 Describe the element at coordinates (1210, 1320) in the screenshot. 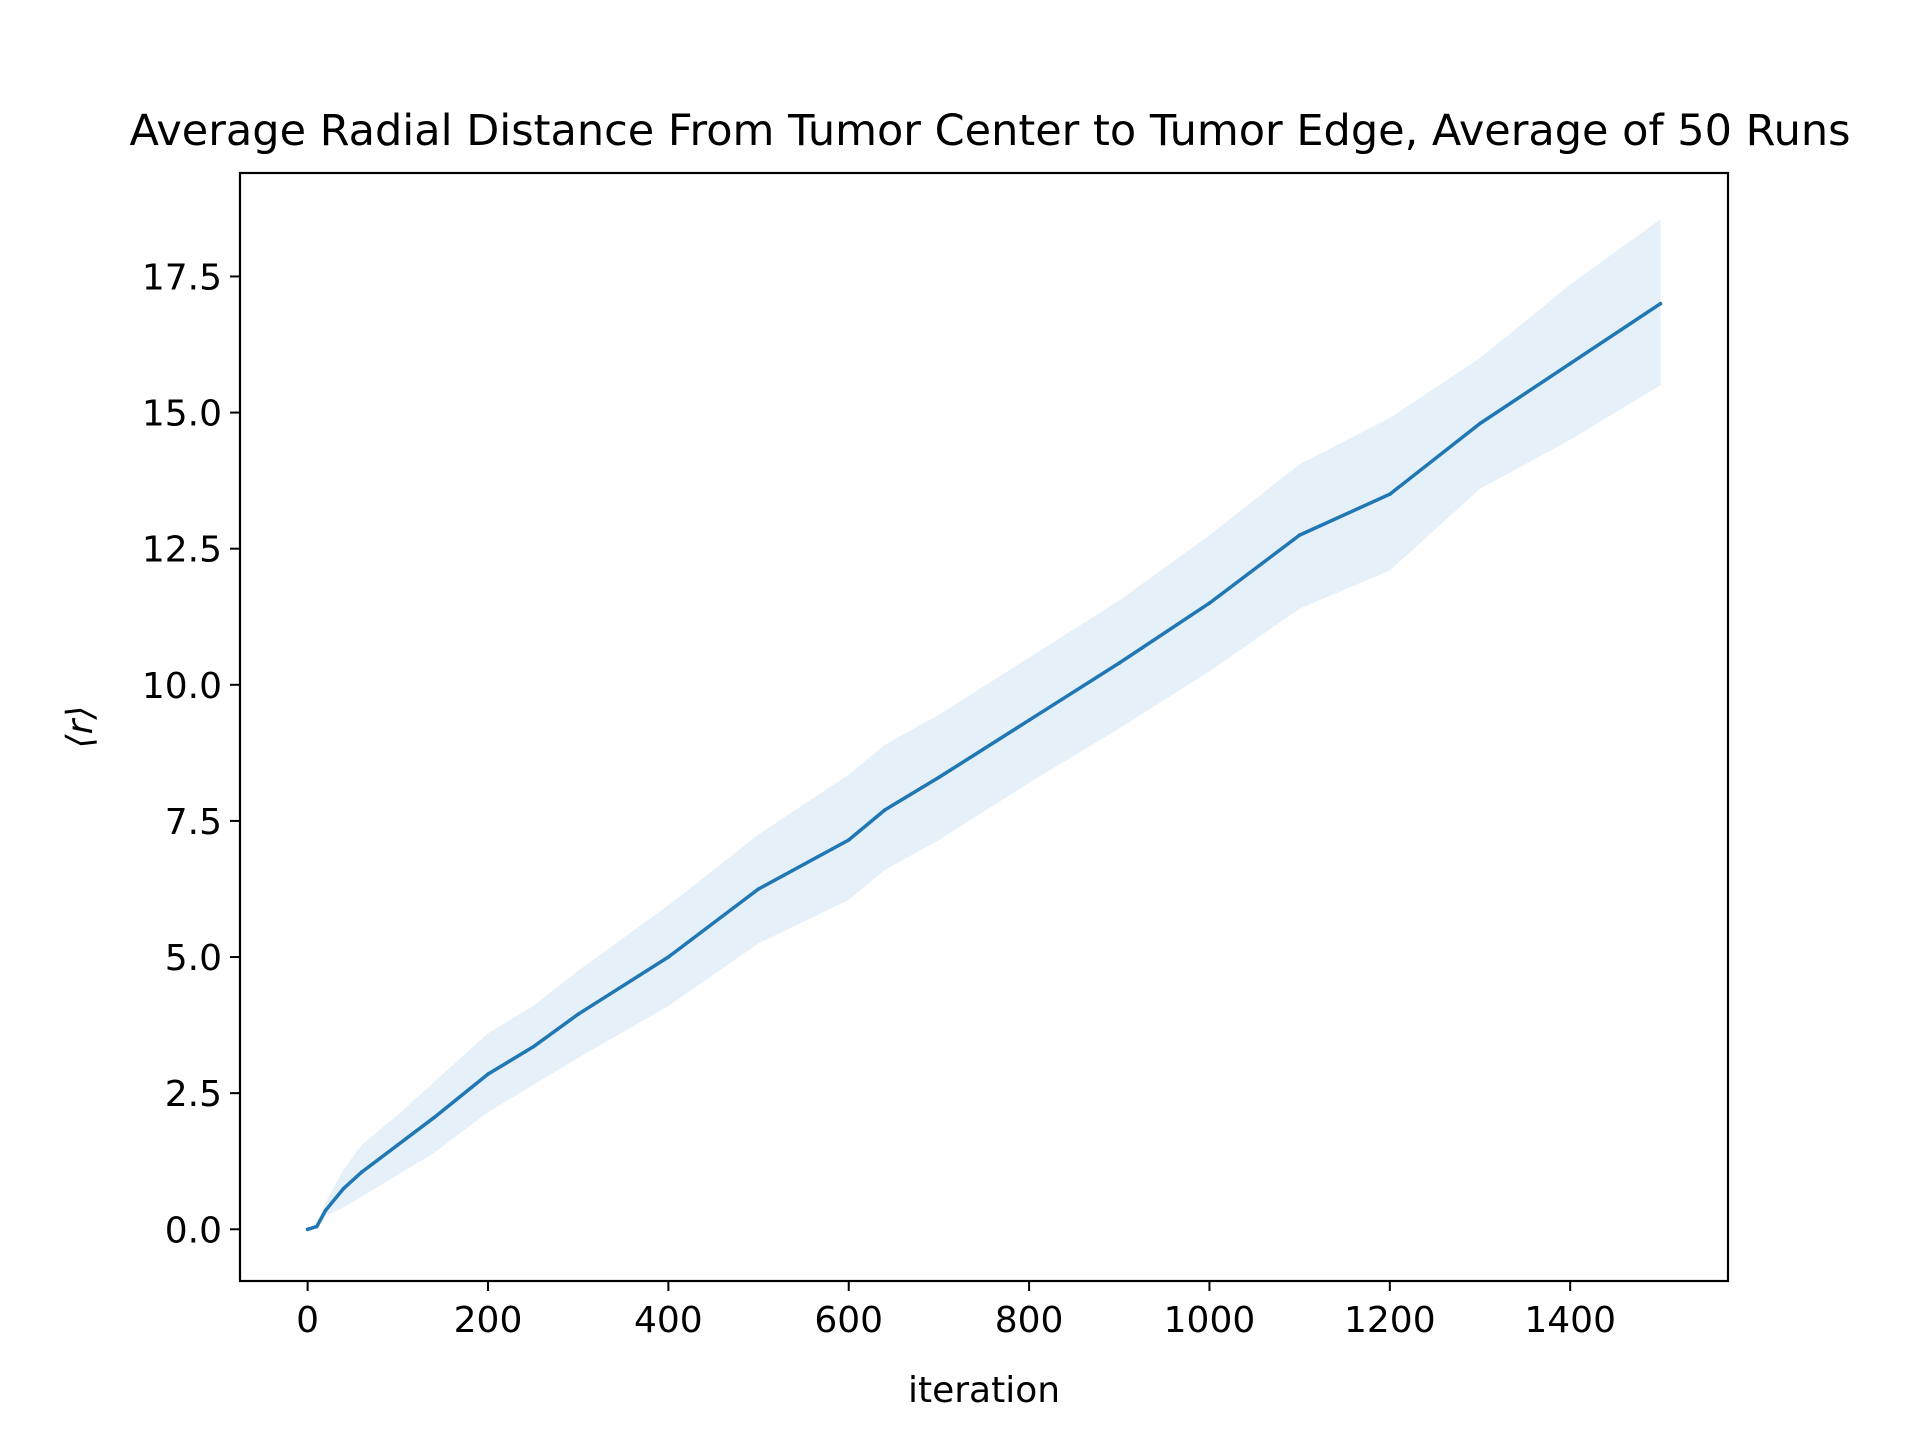

I see `x-tick-label: 1000` at that location.